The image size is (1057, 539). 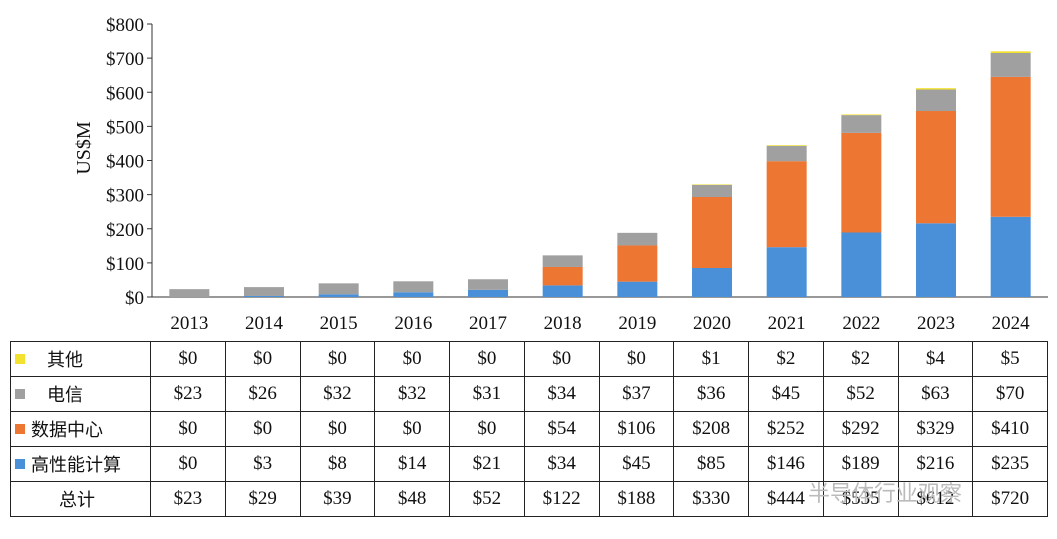 I want to click on y-tick-label: $600, so click(x=125, y=93).